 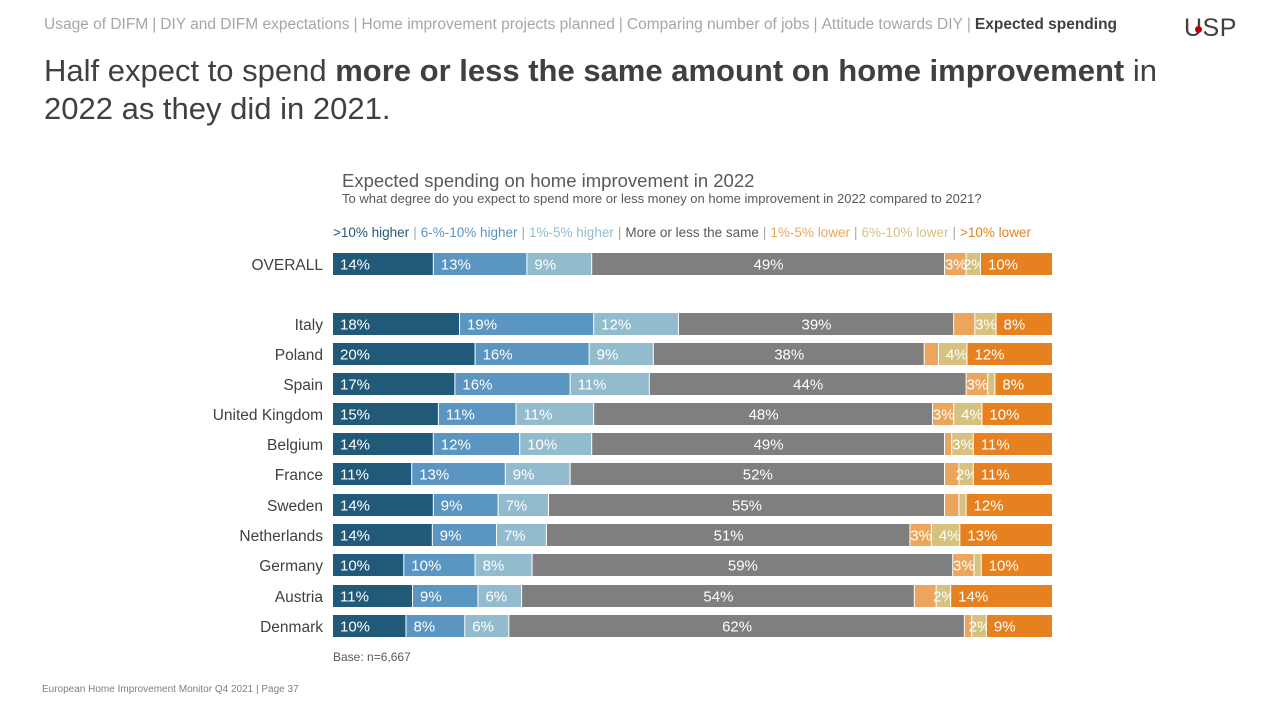 What do you see at coordinates (488, 24) in the screenshot?
I see `breadcrumb-item: Home improvement projects planned` at bounding box center [488, 24].